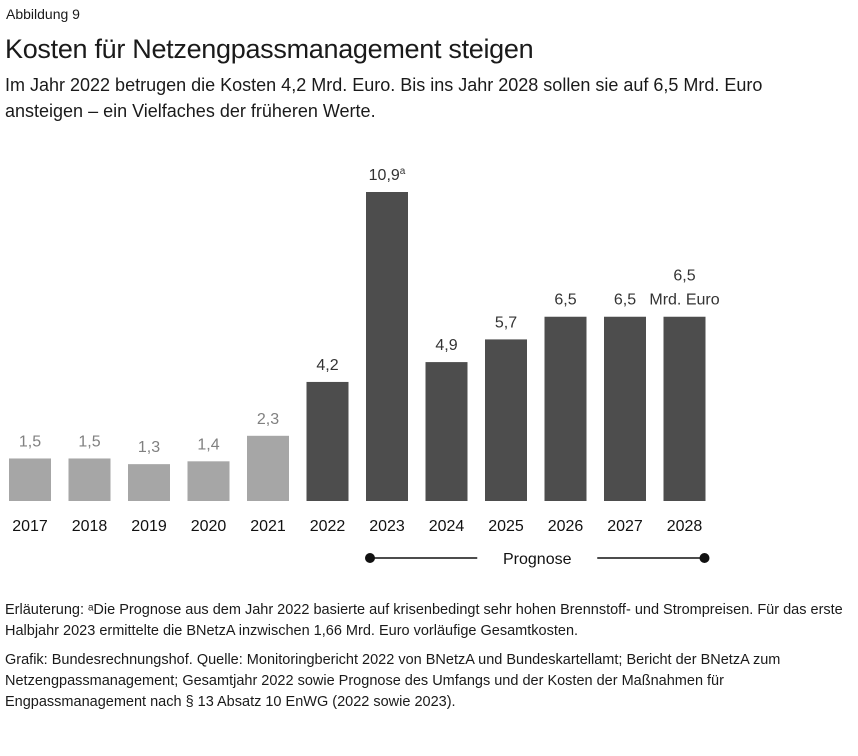  What do you see at coordinates (89, 441) in the screenshot?
I see `data-label-2018: 1,5` at bounding box center [89, 441].